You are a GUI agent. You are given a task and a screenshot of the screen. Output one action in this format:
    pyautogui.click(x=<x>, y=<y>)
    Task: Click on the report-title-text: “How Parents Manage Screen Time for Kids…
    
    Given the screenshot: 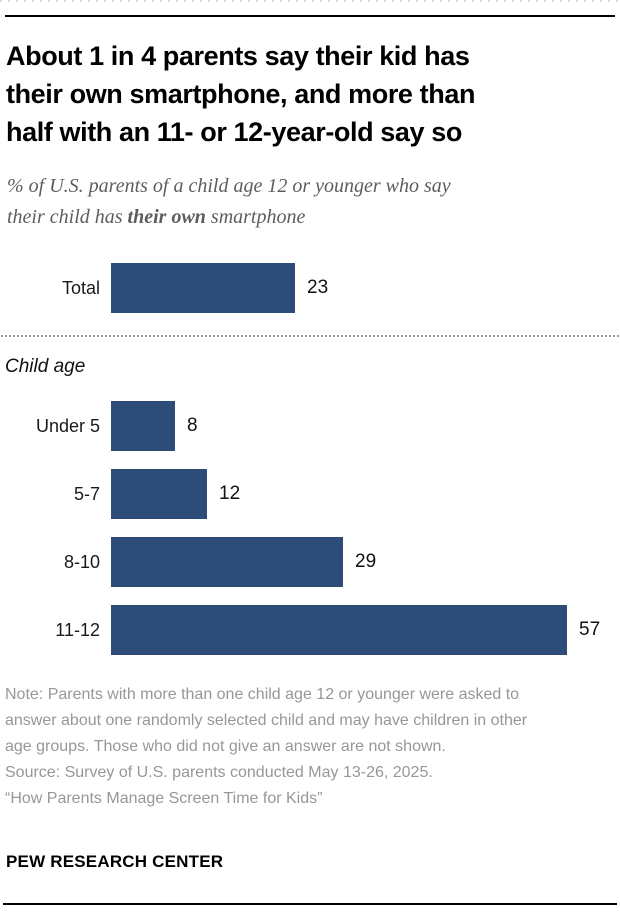 What is the action you would take?
    pyautogui.click(x=164, y=798)
    